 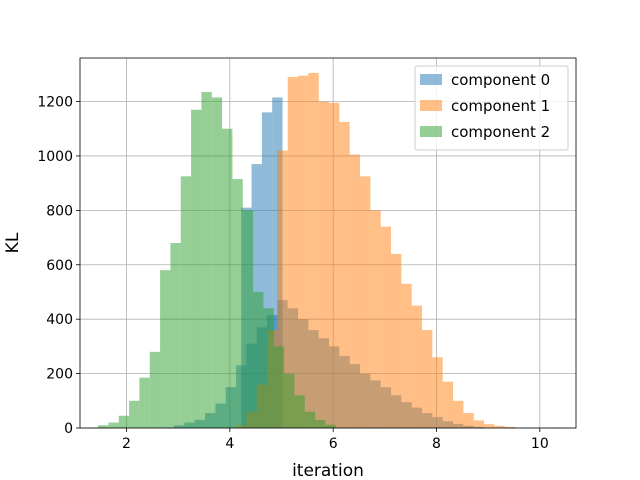 I want to click on y-tick-label: 600, so click(x=59, y=266).